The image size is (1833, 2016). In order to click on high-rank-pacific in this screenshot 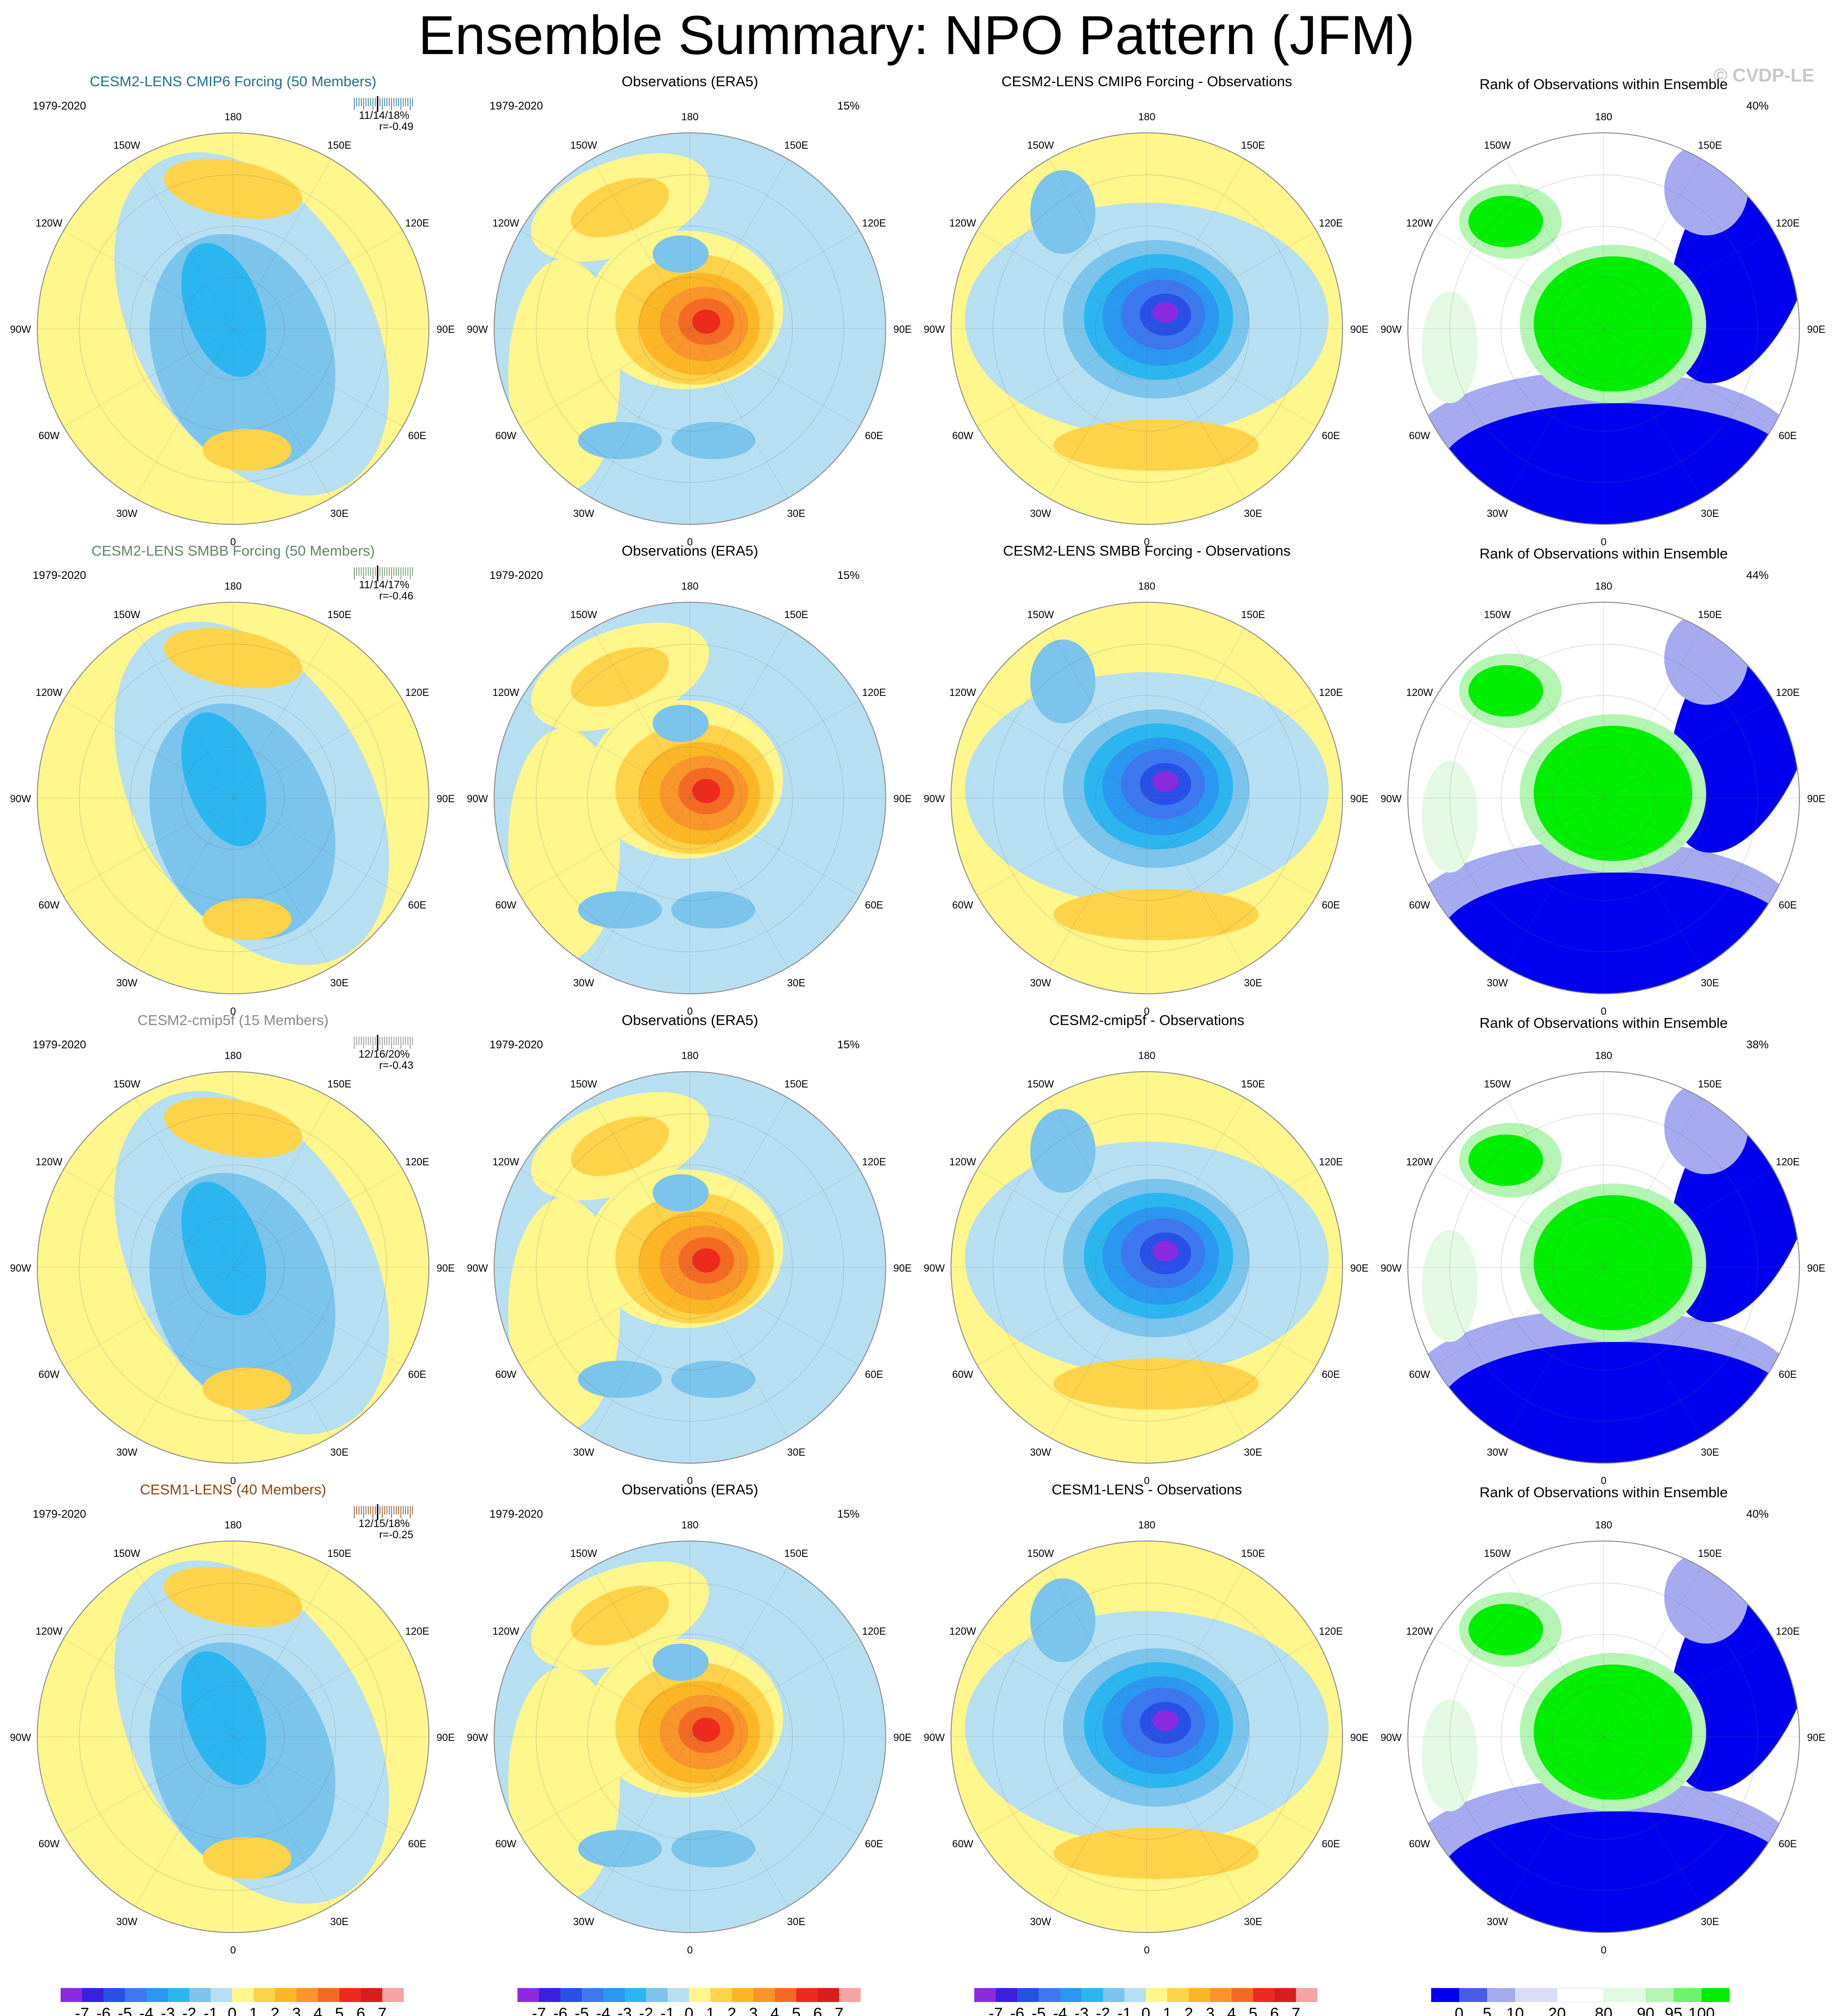, I will do `click(1505, 1629)`.